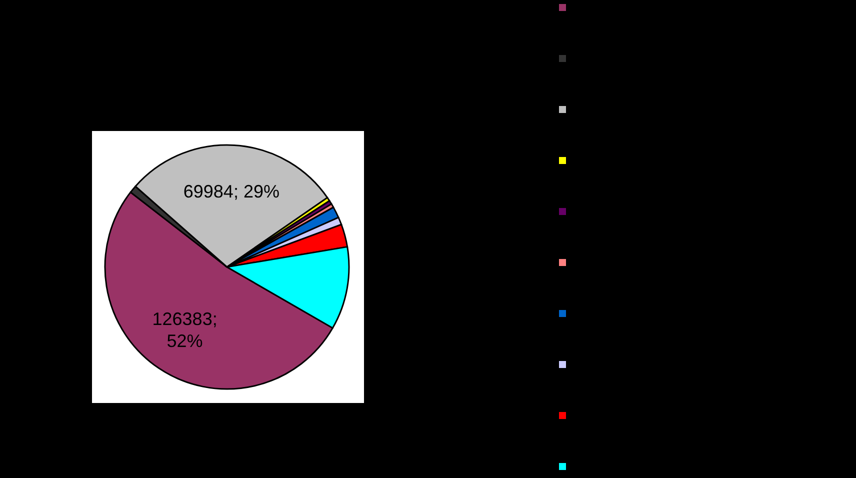 Image resolution: width=856 pixels, height=478 pixels. What do you see at coordinates (231, 191) in the screenshot?
I see `data-label: 69984; 29%` at bounding box center [231, 191].